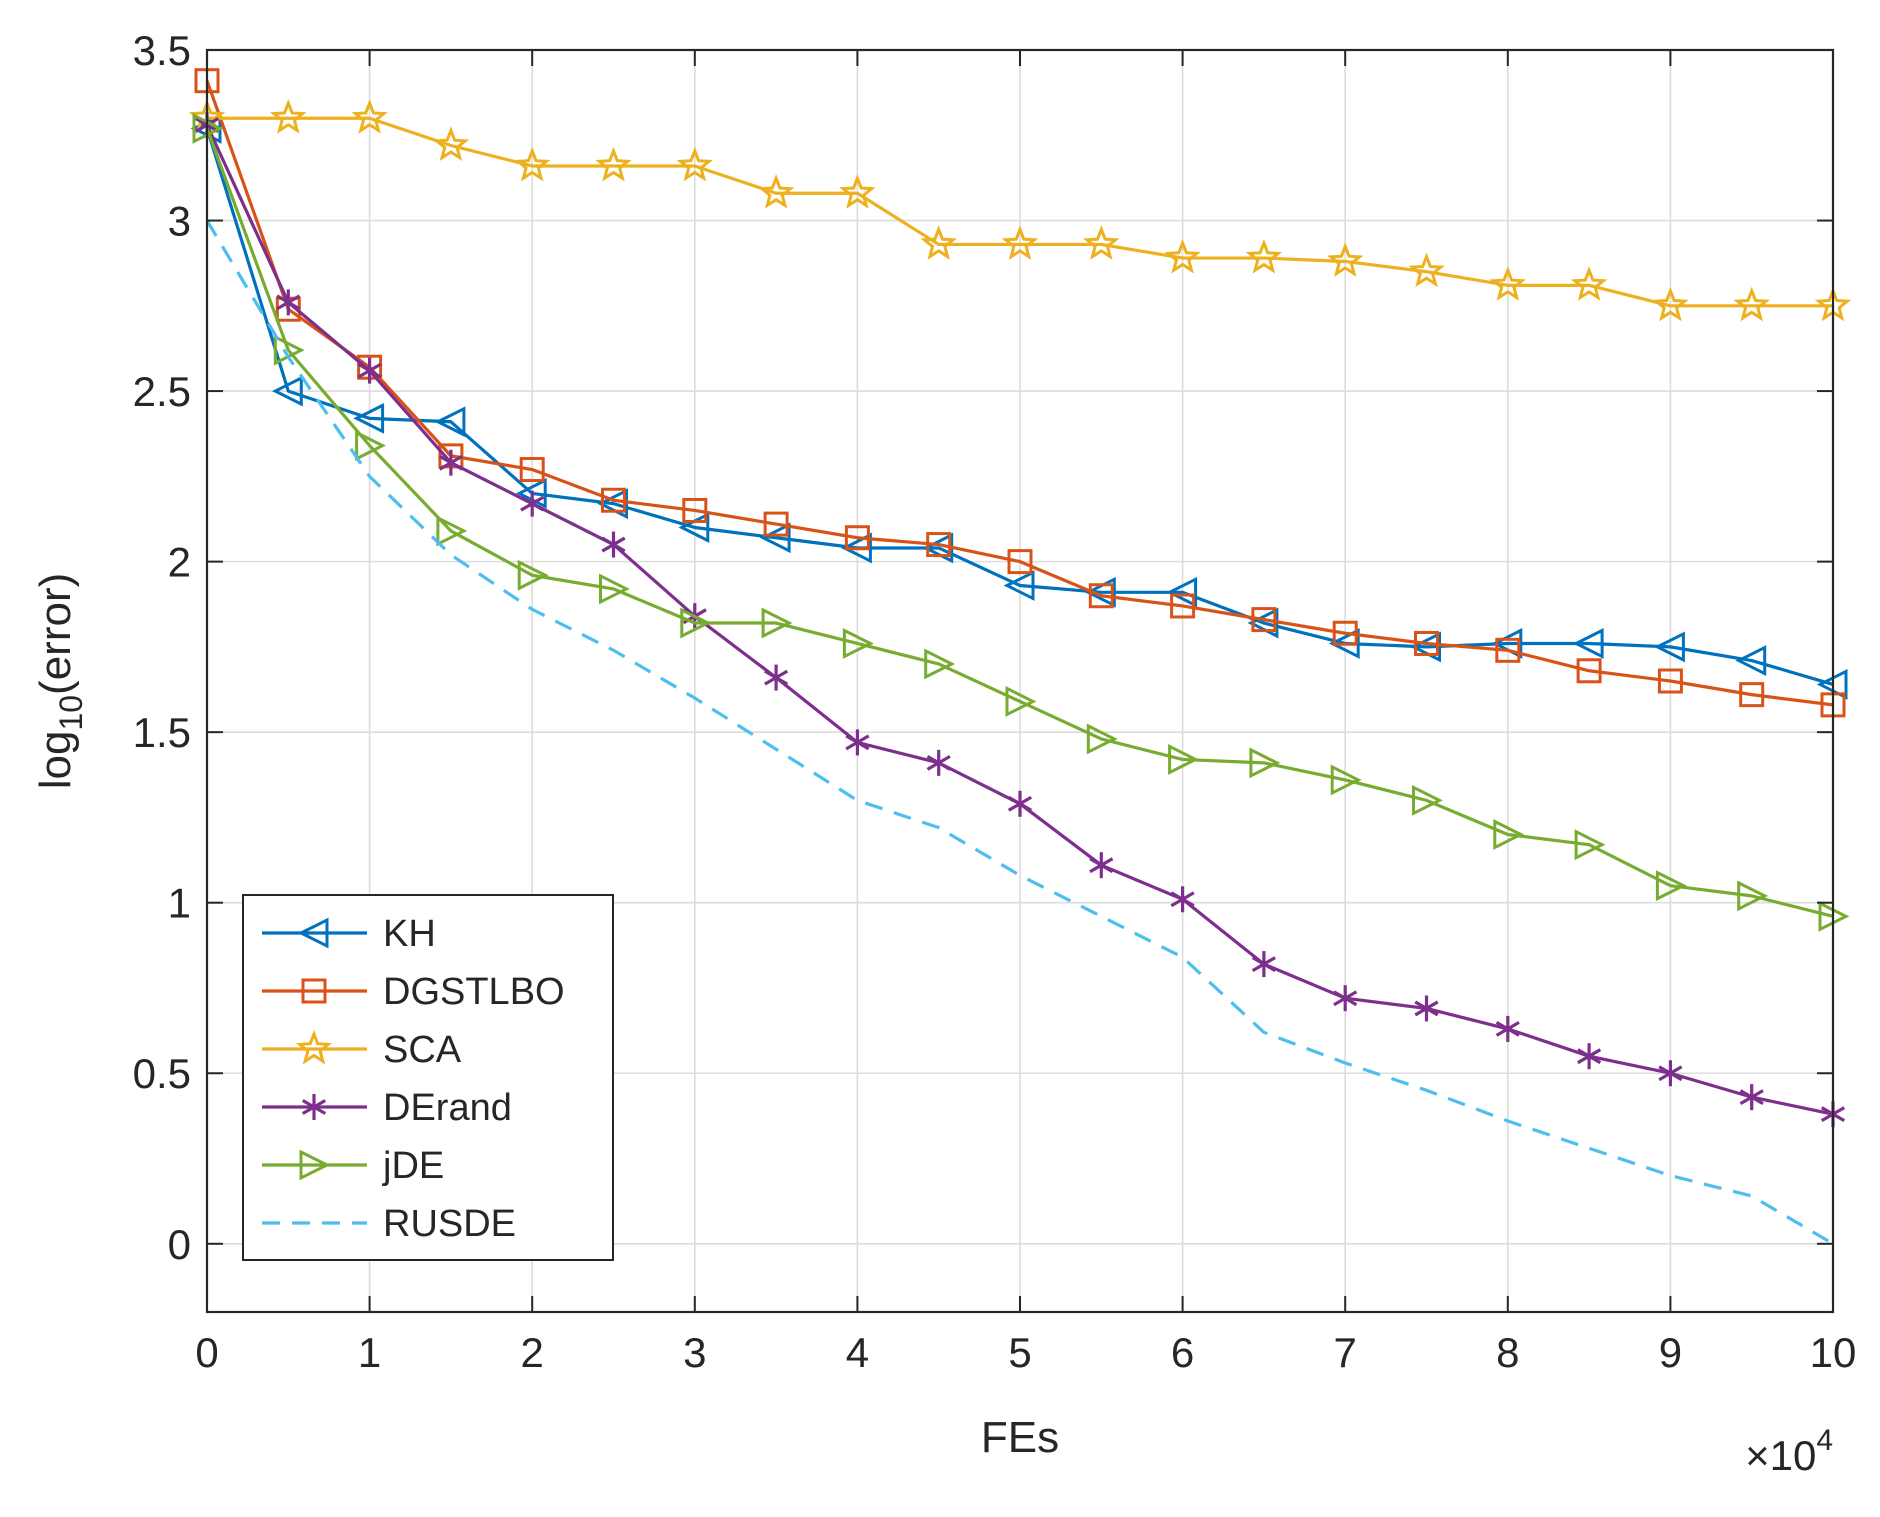 This screenshot has height=1517, width=1880. Describe the element at coordinates (422, 1050) in the screenshot. I see `legend-label-sca: SCA` at that location.